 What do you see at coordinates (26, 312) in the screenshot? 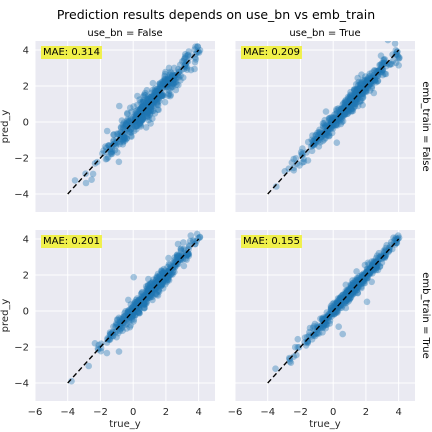
I see `y-tick-label: 0` at bounding box center [26, 312].